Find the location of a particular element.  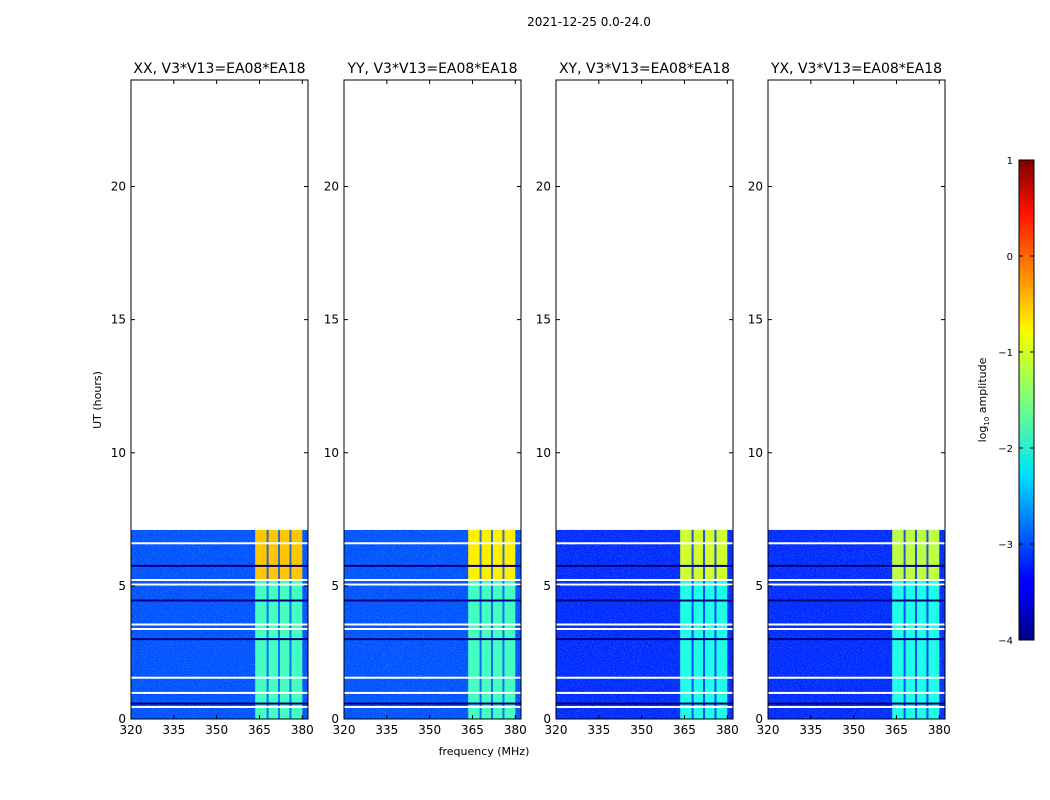

colorbar-frame is located at coordinates (1026, 400).